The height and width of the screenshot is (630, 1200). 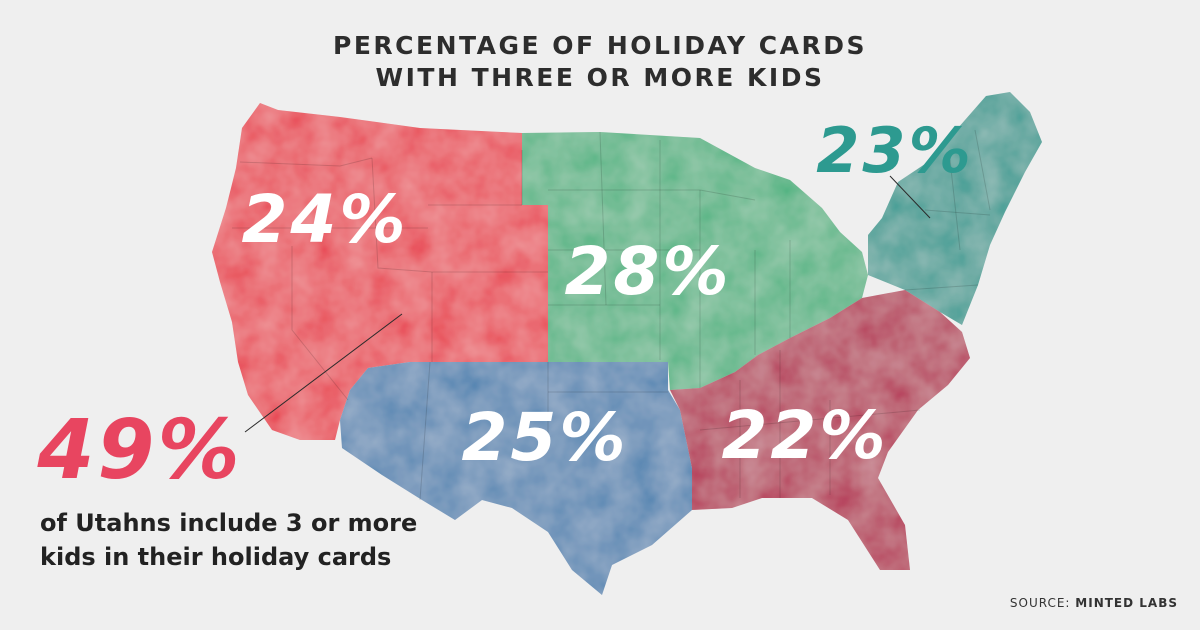 I want to click on source-label: SOURCE:, so click(x=1040, y=603).